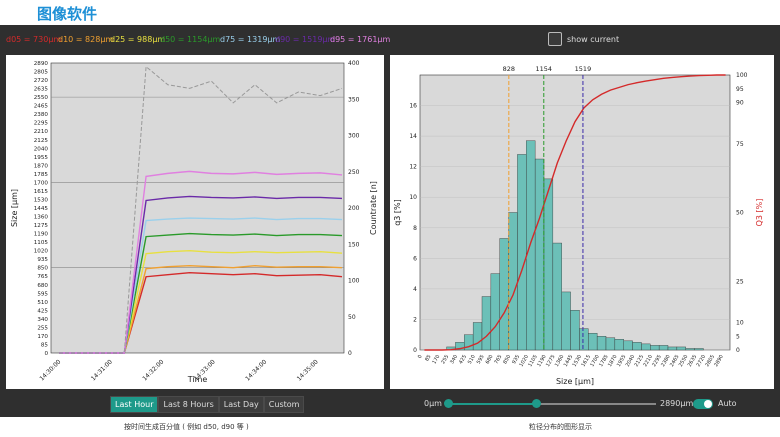 The image size is (780, 437). What do you see at coordinates (719, 361) in the screenshot?
I see `x-tick-label: 2890` at bounding box center [719, 361].